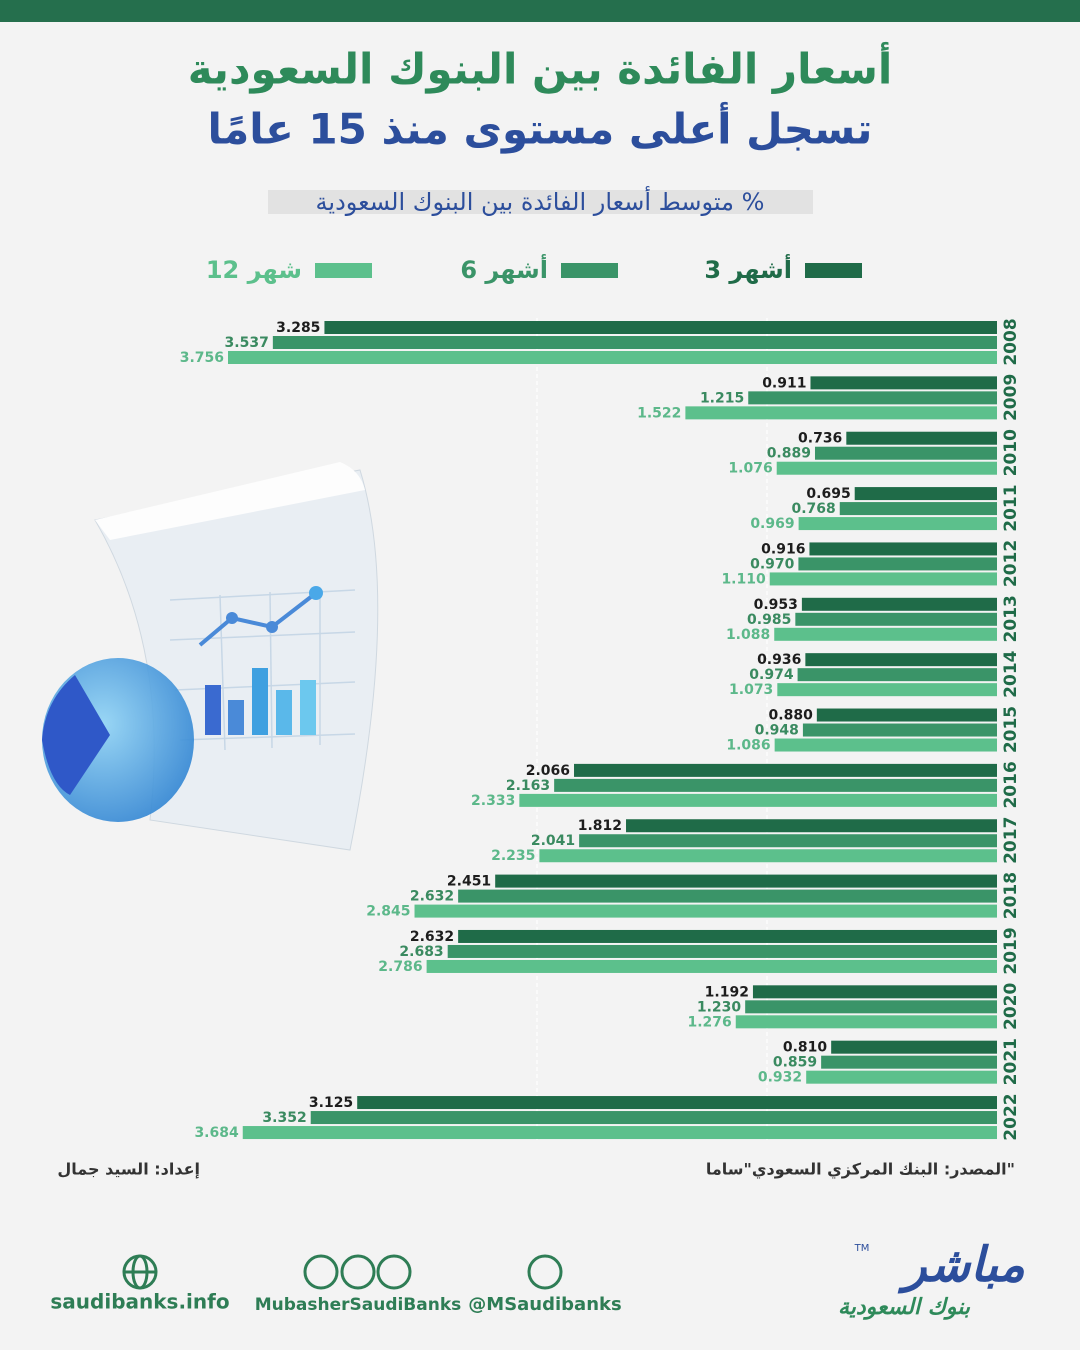 The height and width of the screenshot is (1350, 1080). I want to click on value-label: 2.786, so click(400, 967).